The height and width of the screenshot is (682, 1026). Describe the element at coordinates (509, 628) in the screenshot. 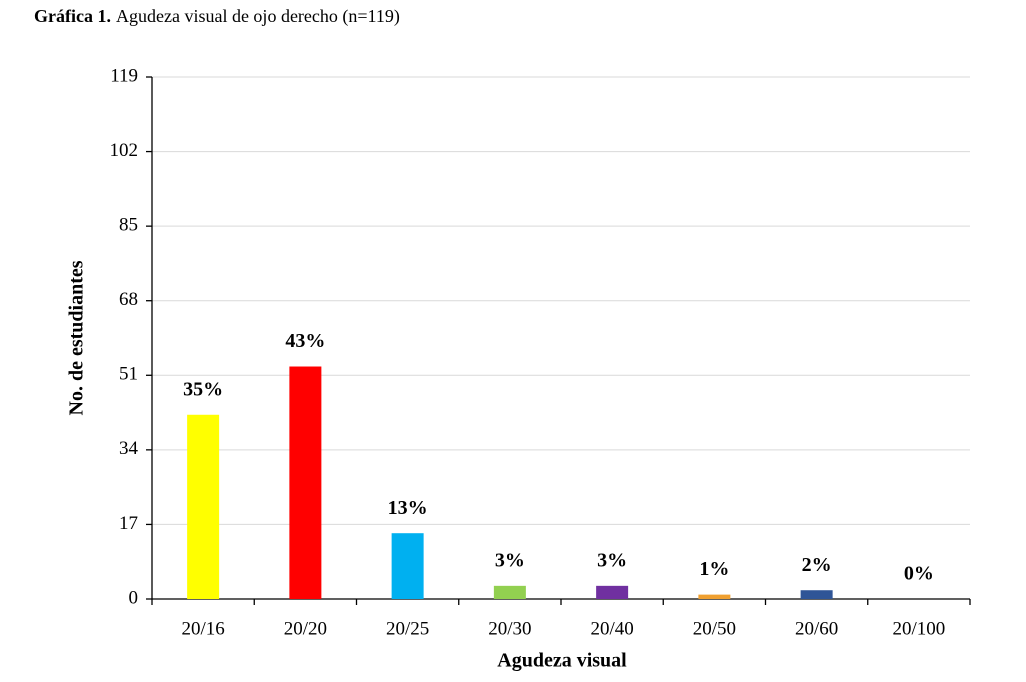

I see `x-tick-label: 20/30` at that location.